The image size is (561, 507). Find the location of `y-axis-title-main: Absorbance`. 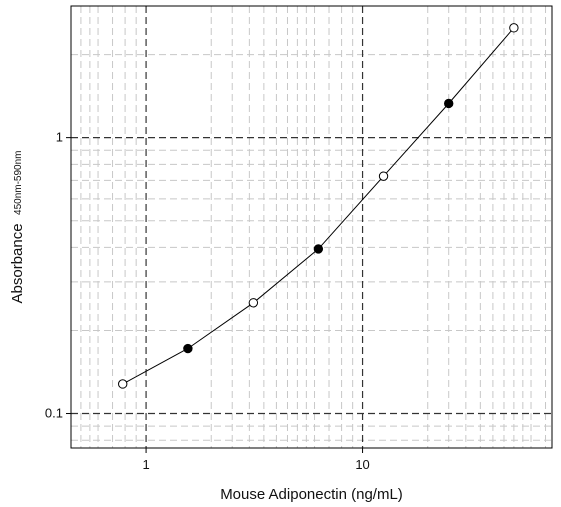

y-axis-title-main: Absorbance is located at coordinates (17, 263).